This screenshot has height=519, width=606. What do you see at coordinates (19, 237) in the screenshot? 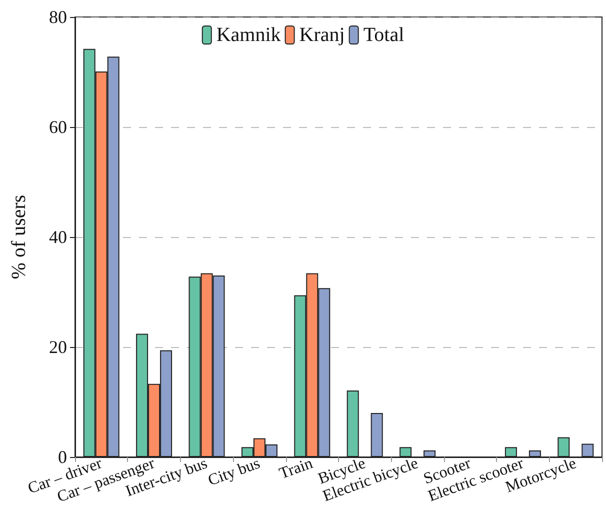
I see `y-axis-title: % of users` at bounding box center [19, 237].